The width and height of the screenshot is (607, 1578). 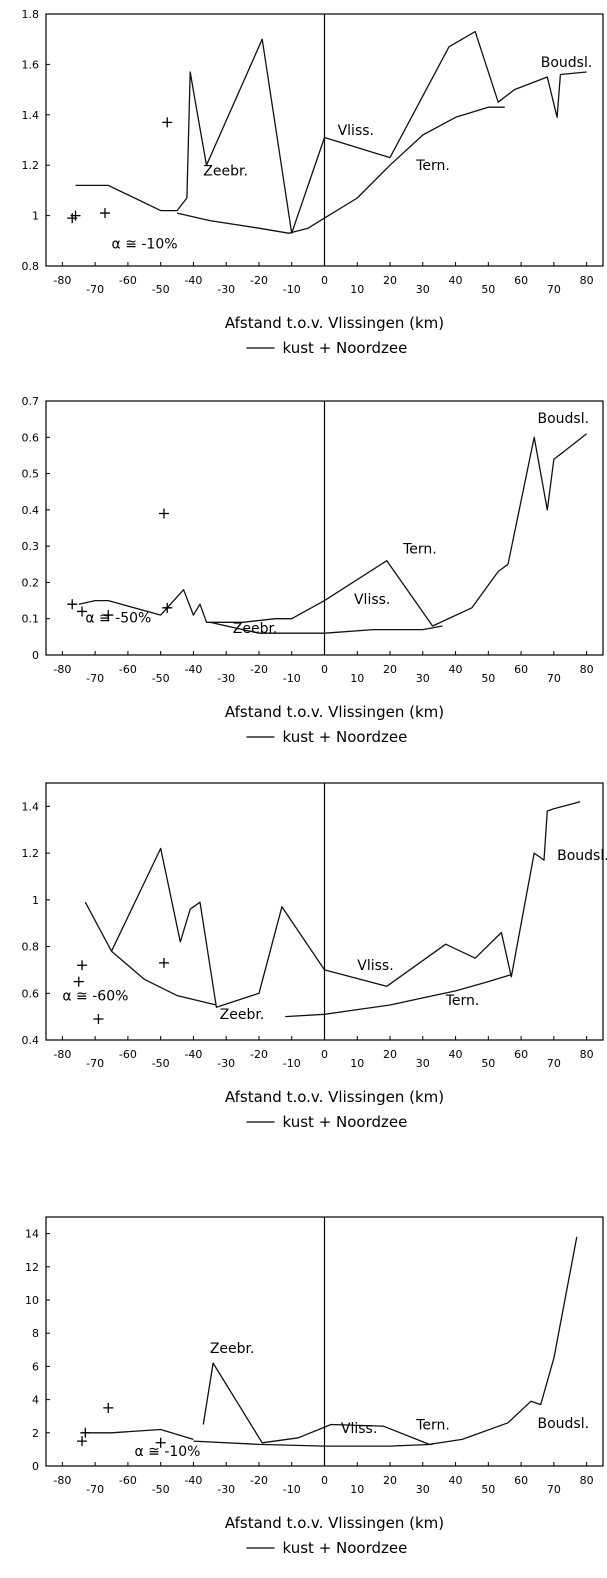 I want to click on y-tick-label: 1.8, so click(x=31, y=14).